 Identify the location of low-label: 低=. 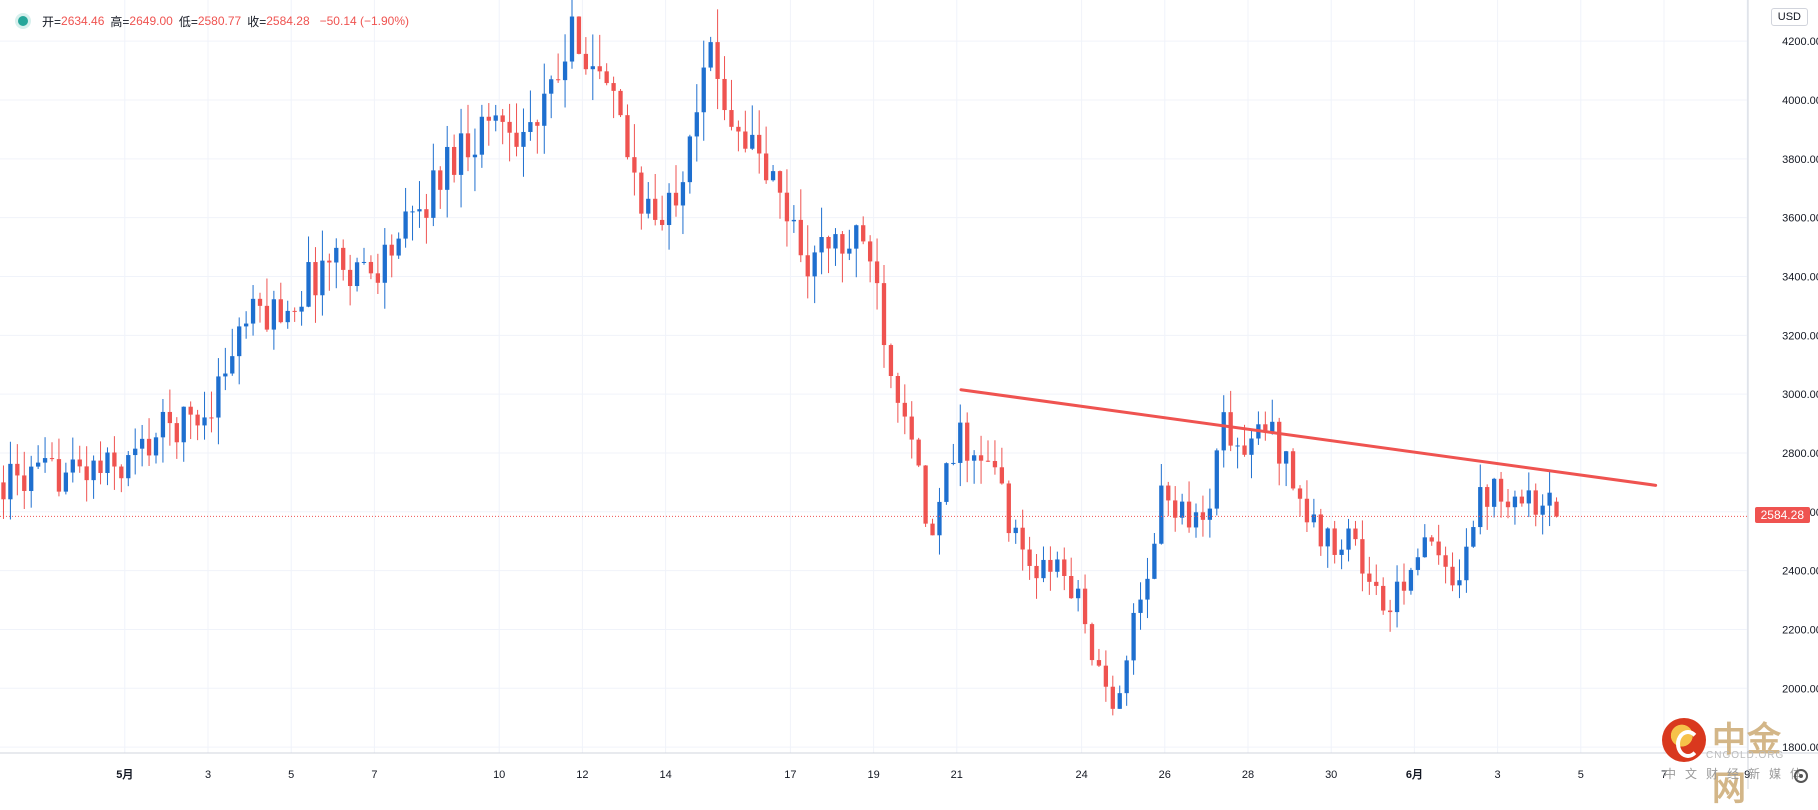
(188, 21).